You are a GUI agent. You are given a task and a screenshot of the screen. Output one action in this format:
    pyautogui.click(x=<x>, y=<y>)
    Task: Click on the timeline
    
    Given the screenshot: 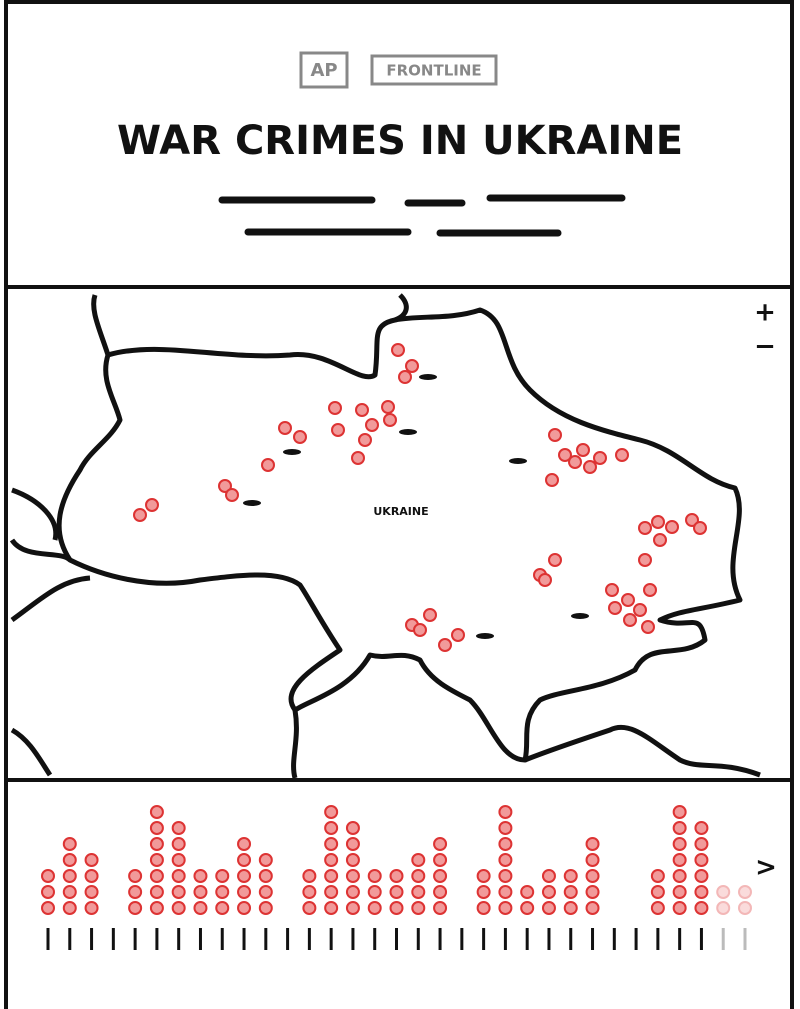 What is the action you would take?
    pyautogui.click(x=396, y=877)
    